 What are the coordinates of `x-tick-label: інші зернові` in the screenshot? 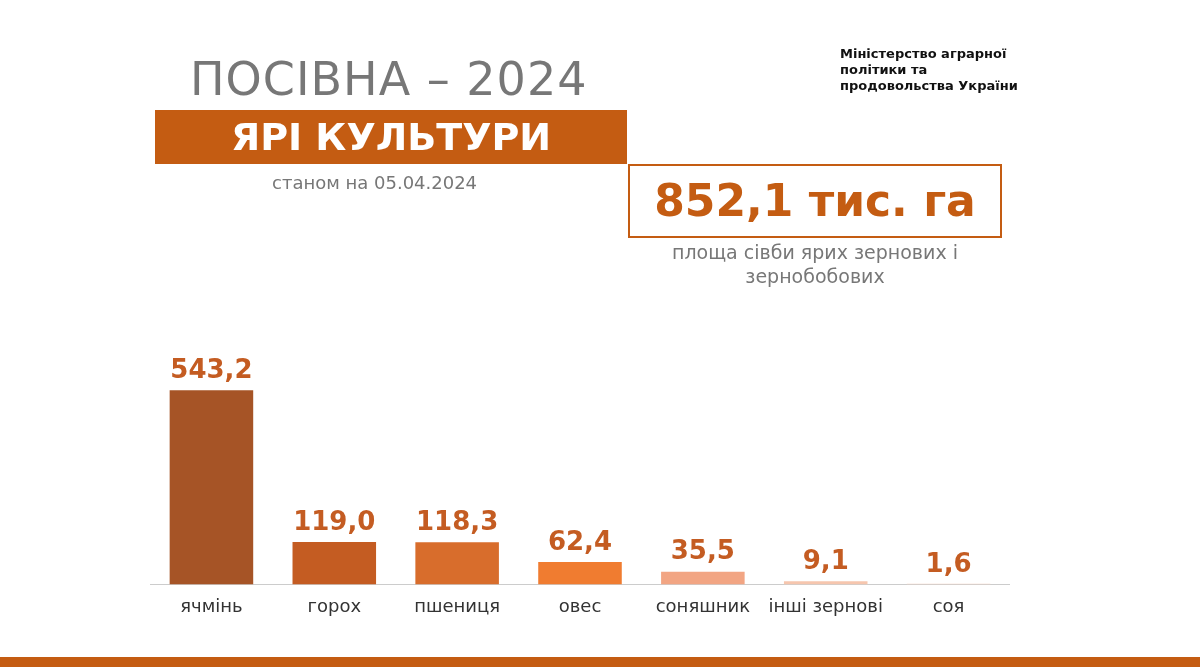 It's located at (825, 605).